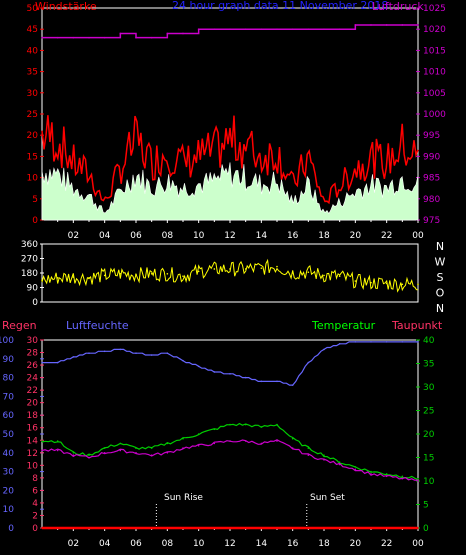 Image resolution: width=466 pixels, height=555 pixels. I want to click on direction-plot, so click(230, 275).